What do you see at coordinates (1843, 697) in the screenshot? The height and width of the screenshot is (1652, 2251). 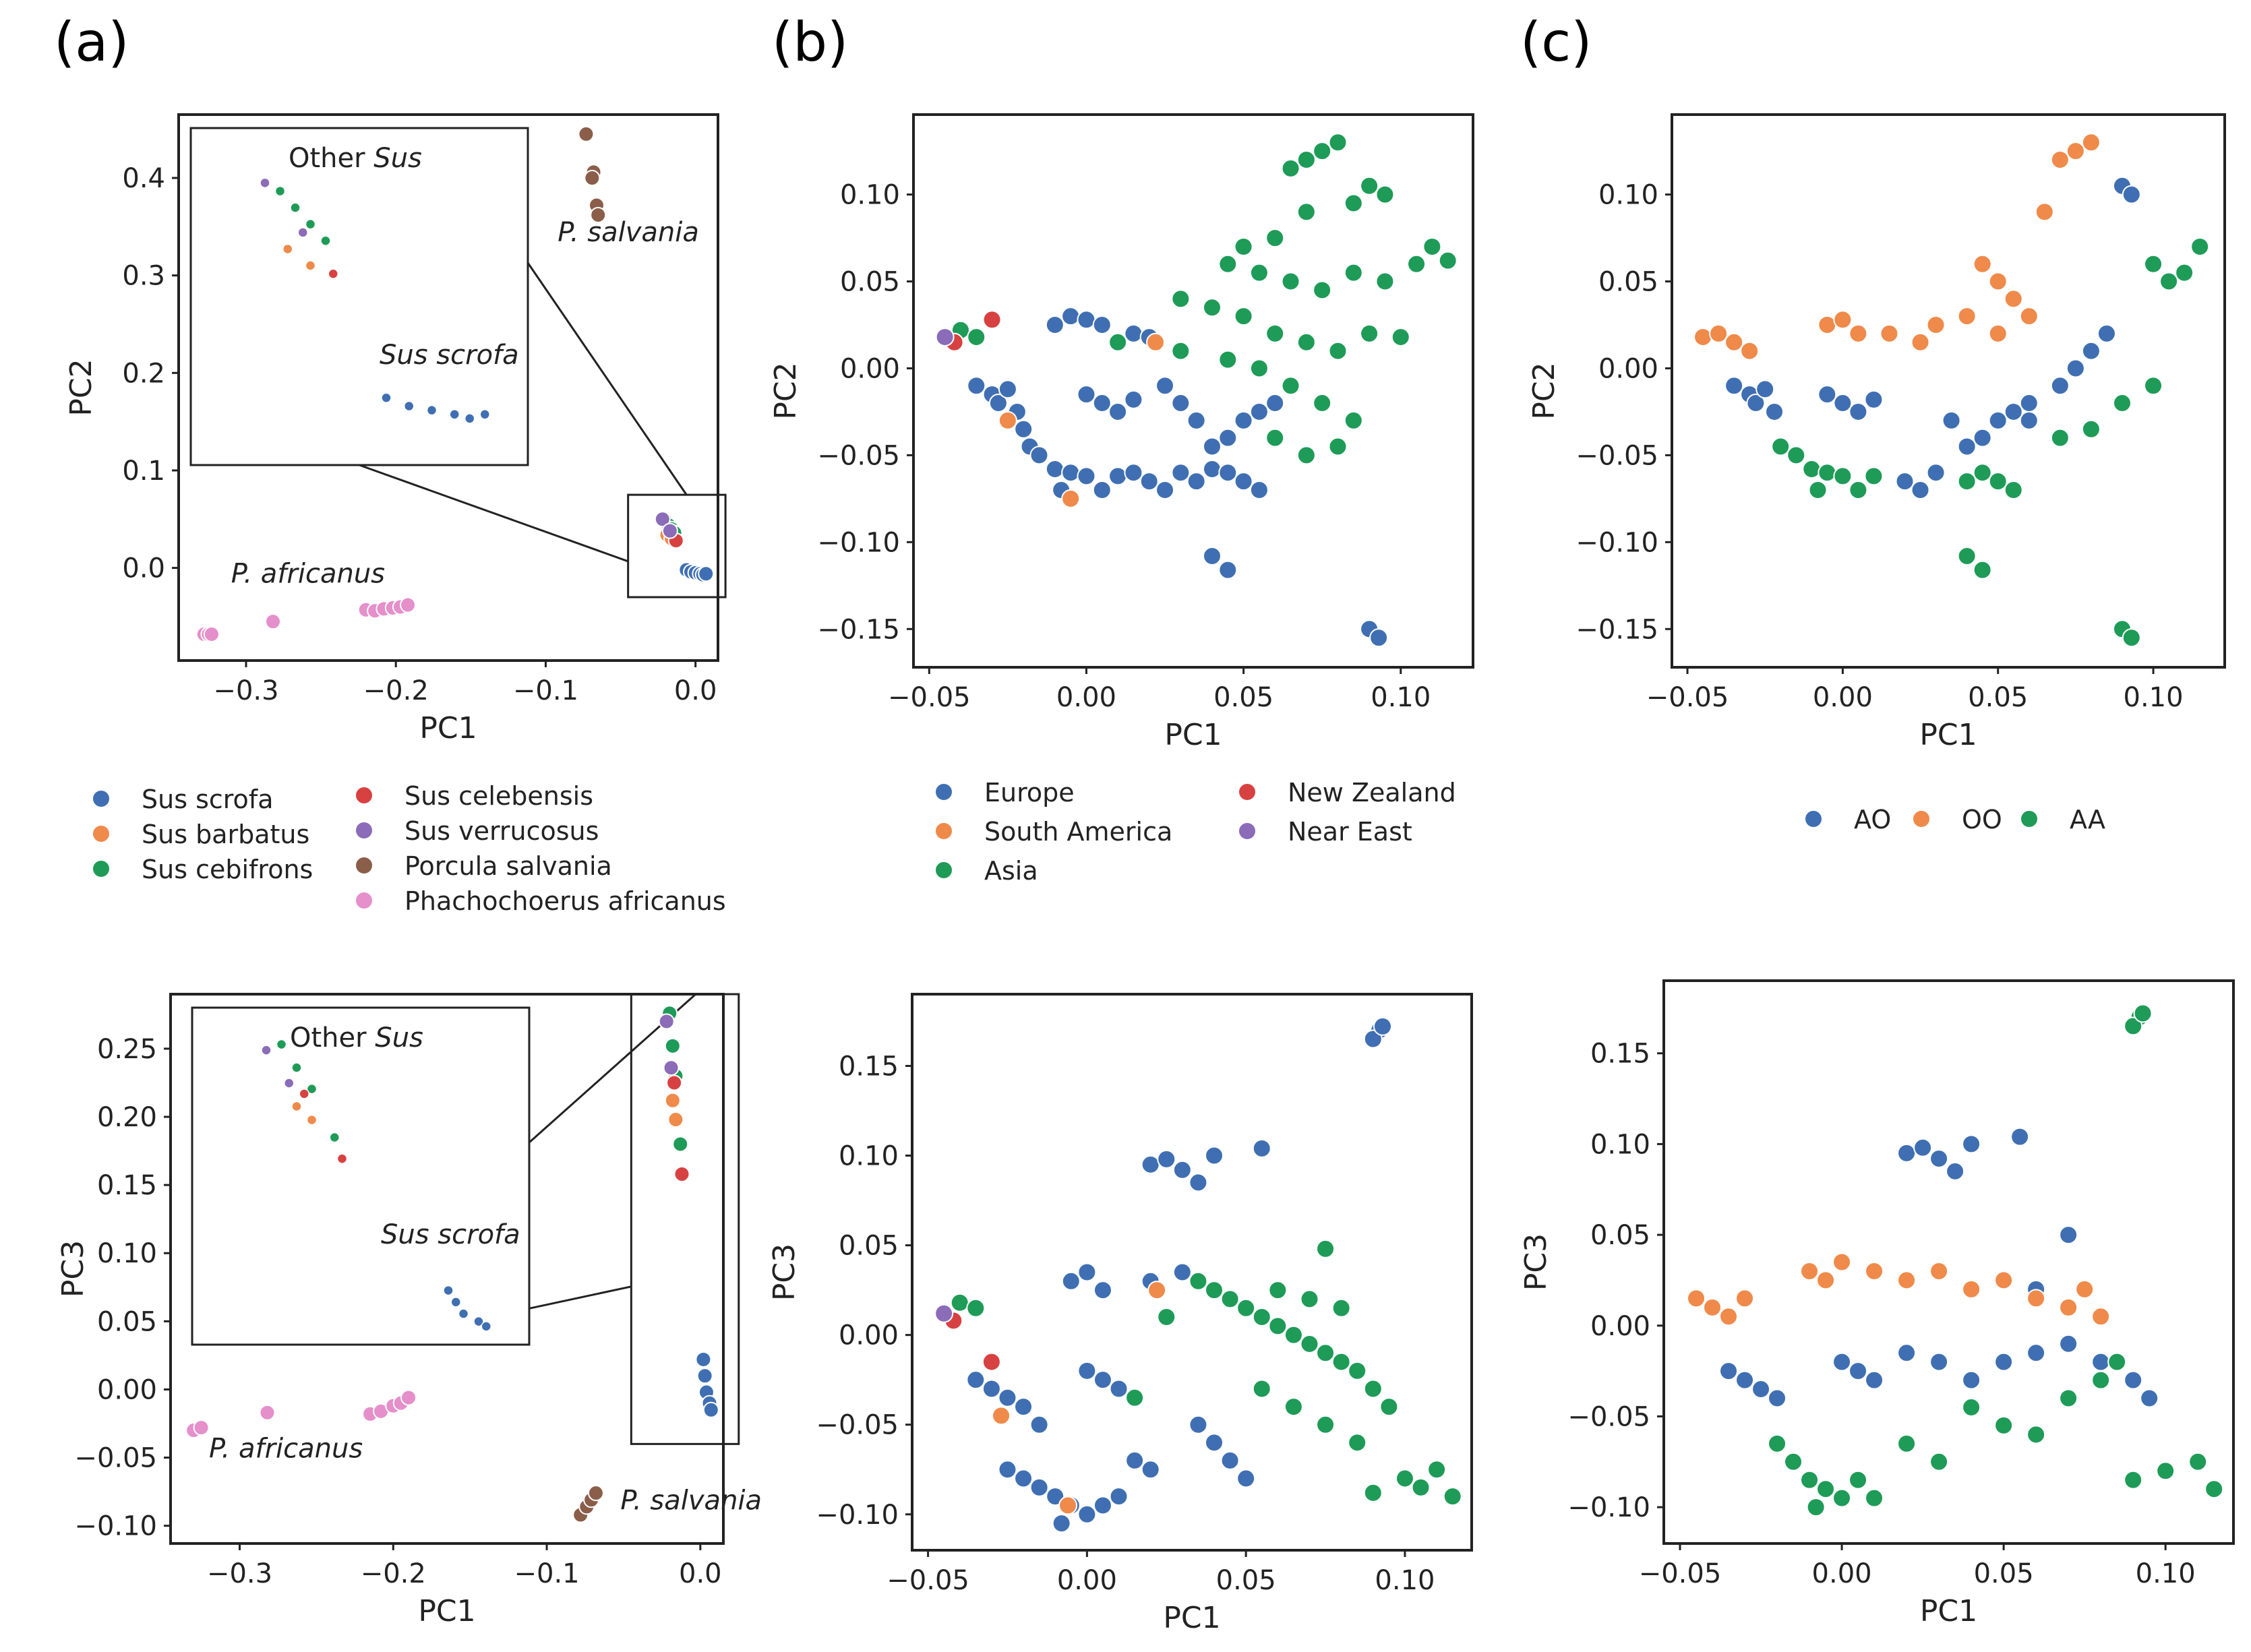 I see `x-tick-label: 0.00` at bounding box center [1843, 697].